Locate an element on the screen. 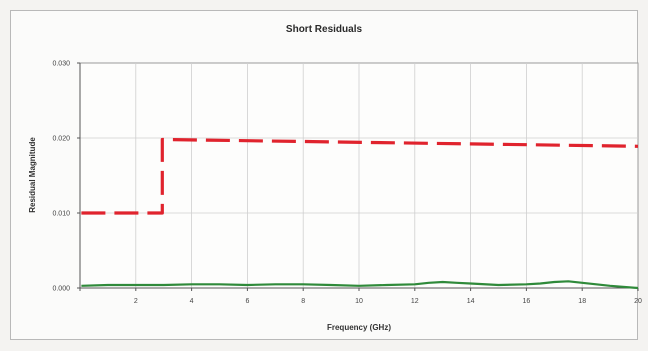 The width and height of the screenshot is (648, 351). x-tick-label: 4 is located at coordinates (192, 301).